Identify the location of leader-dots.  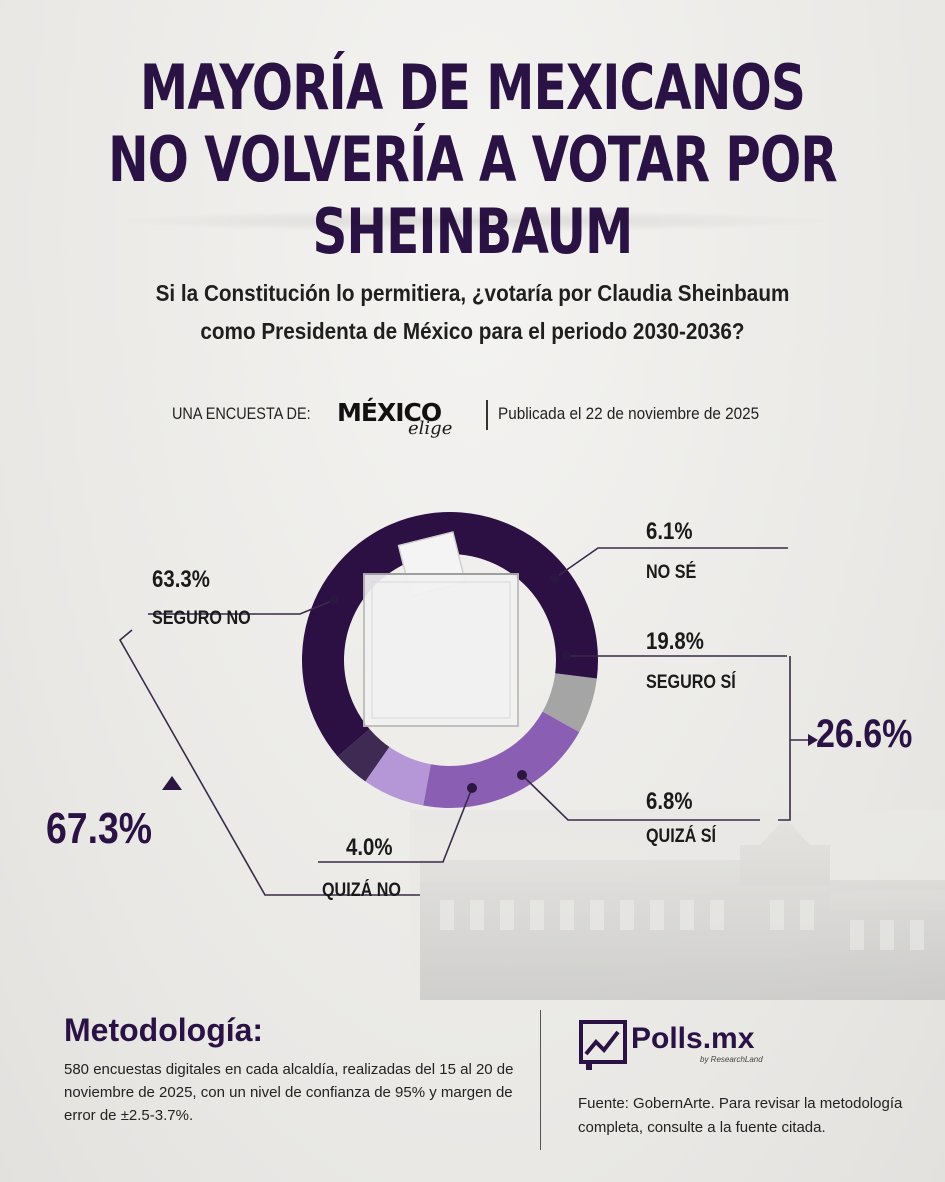
(450, 683).